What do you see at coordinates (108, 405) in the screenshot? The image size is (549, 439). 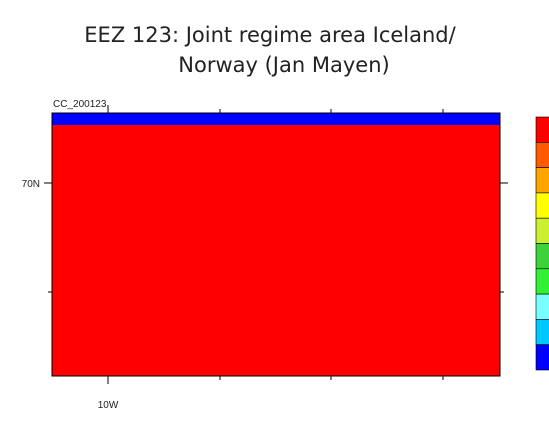 I see `lon-label: 10W` at bounding box center [108, 405].